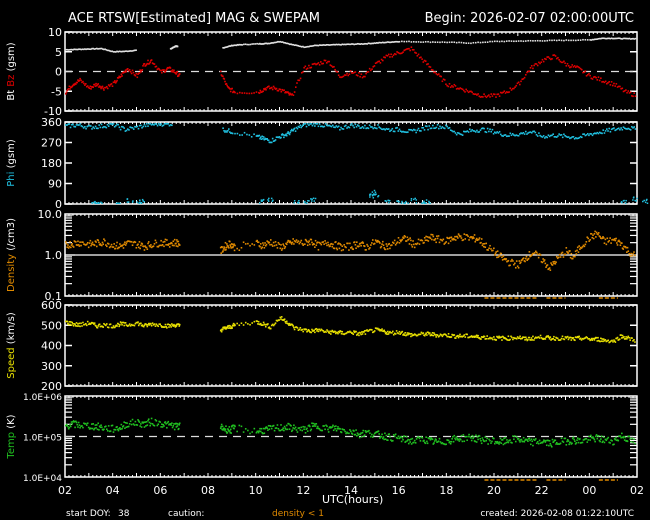 Image resolution: width=650 pixels, height=520 pixels. What do you see at coordinates (399, 490) in the screenshot?
I see `x-tick-label: 16` at bounding box center [399, 490].